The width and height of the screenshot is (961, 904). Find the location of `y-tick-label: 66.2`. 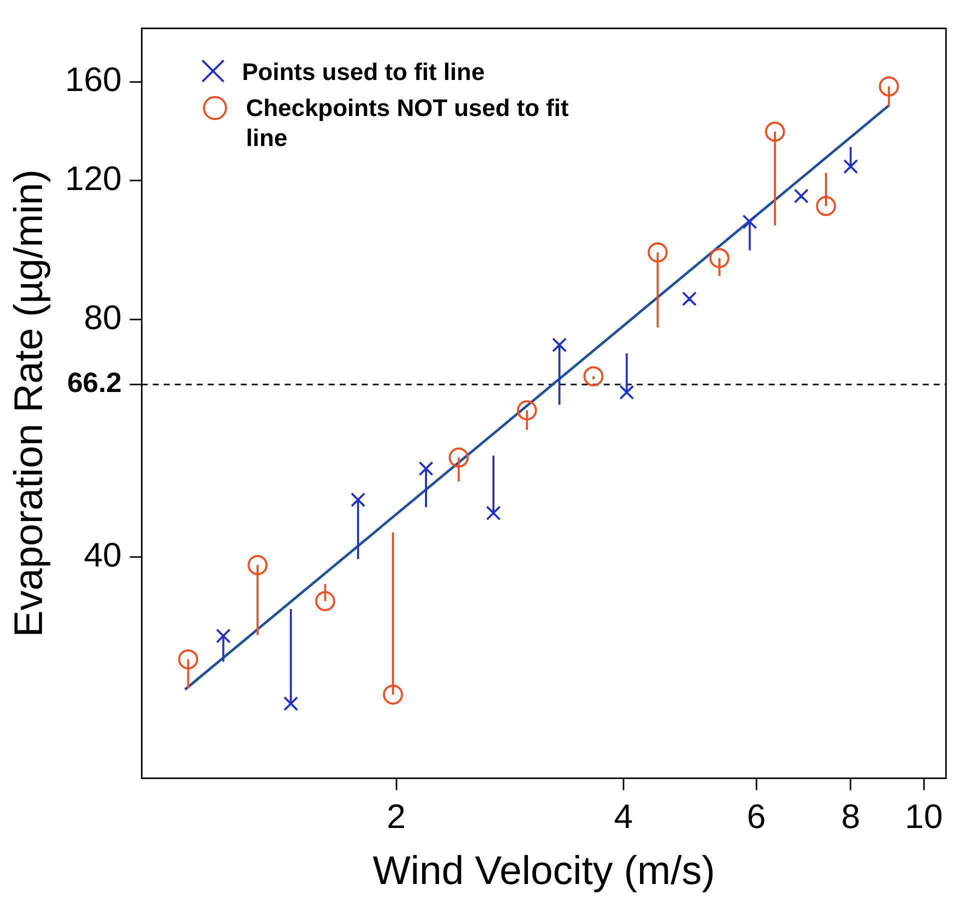

y-tick-label: 66.2 is located at coordinates (94, 382).